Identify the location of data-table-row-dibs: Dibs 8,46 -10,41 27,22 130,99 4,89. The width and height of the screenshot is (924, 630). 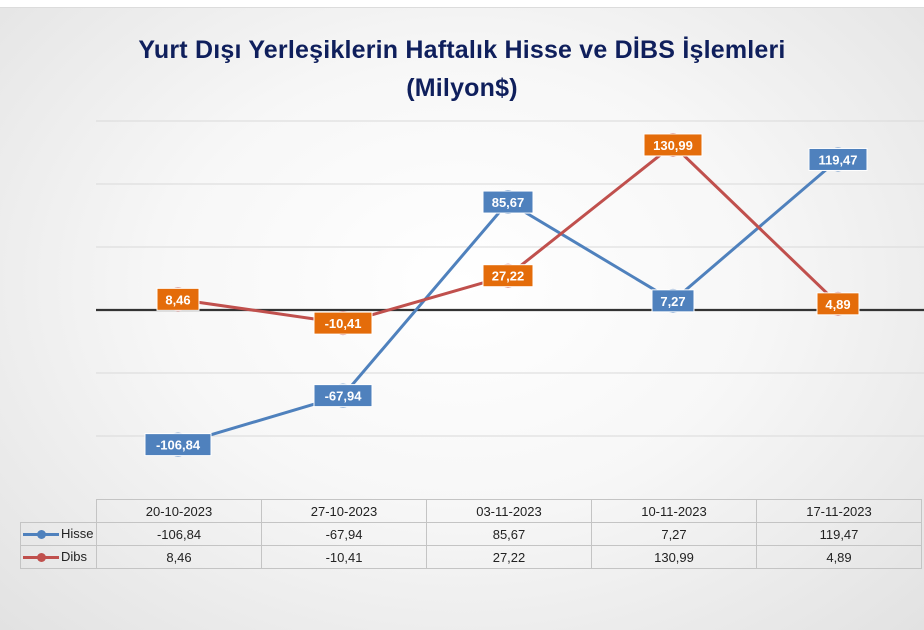
(471, 557).